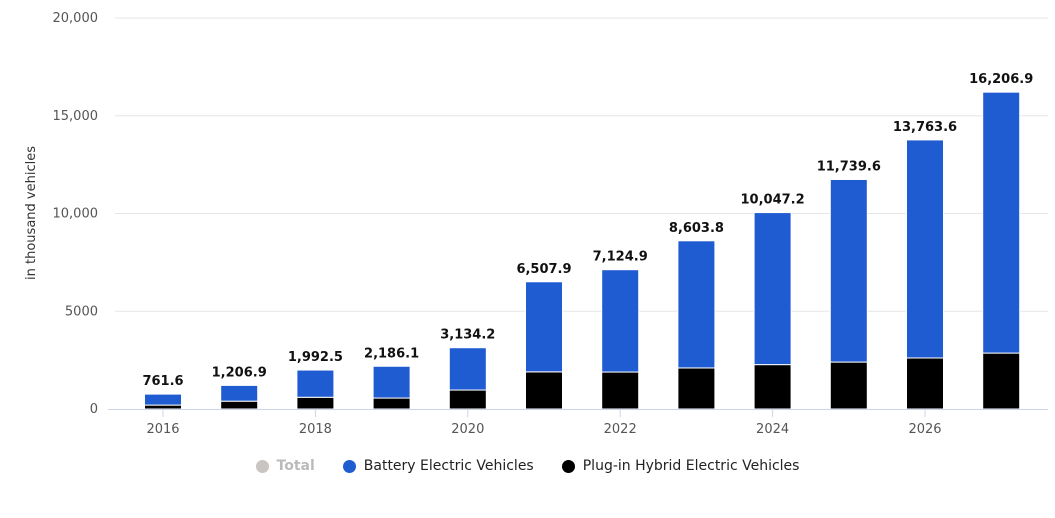 Image resolution: width=1055 pixels, height=518 pixels. I want to click on x-tick-label: 2024, so click(772, 429).